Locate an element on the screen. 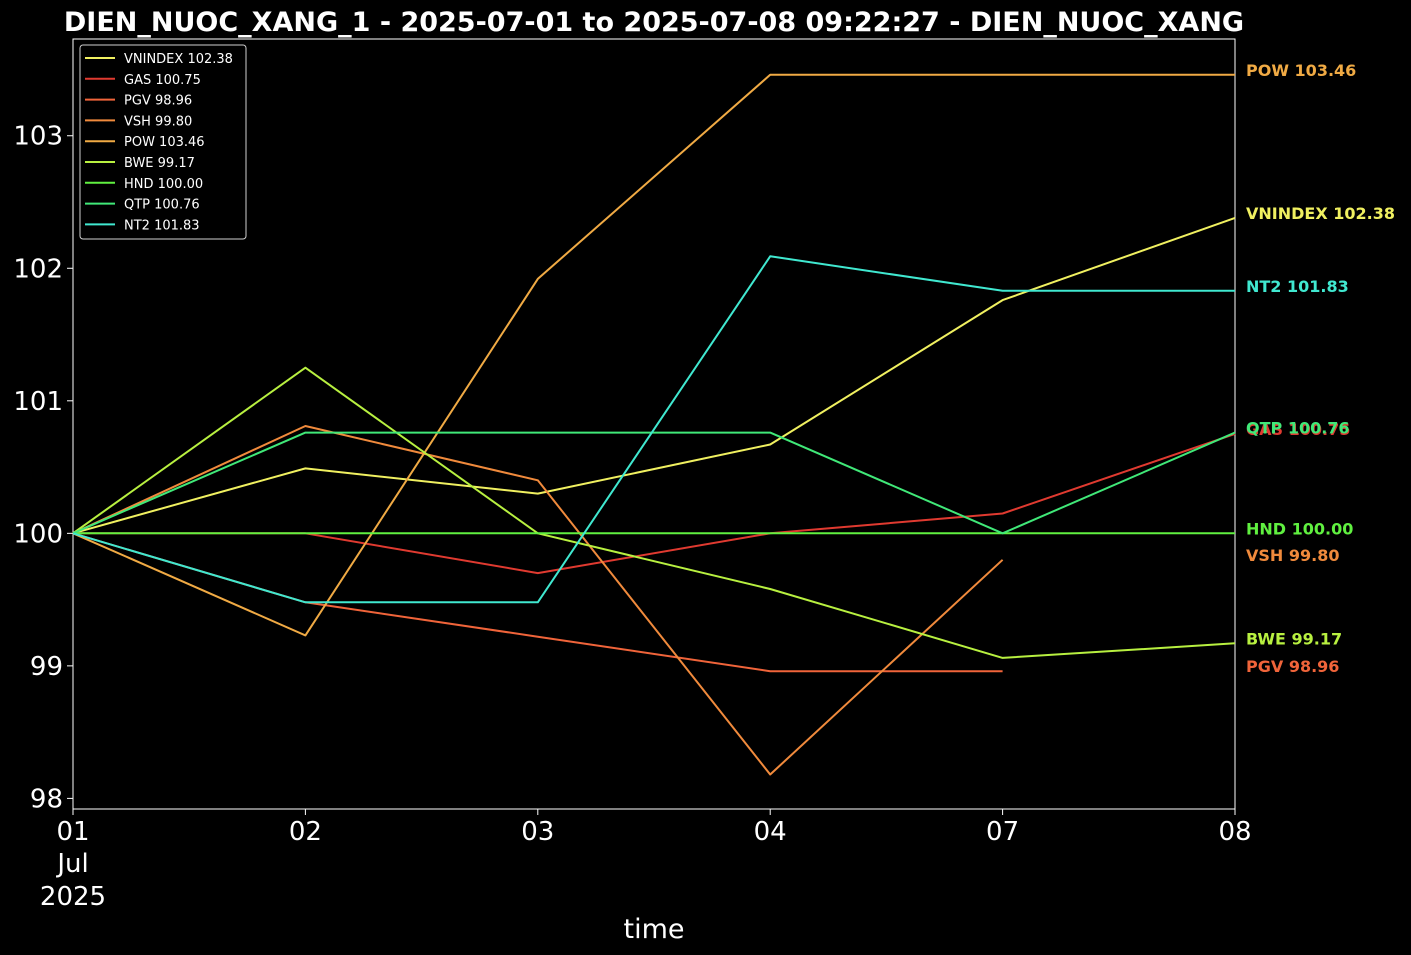 The image size is (1411, 955). y-tick-label: 102 is located at coordinates (38, 269).